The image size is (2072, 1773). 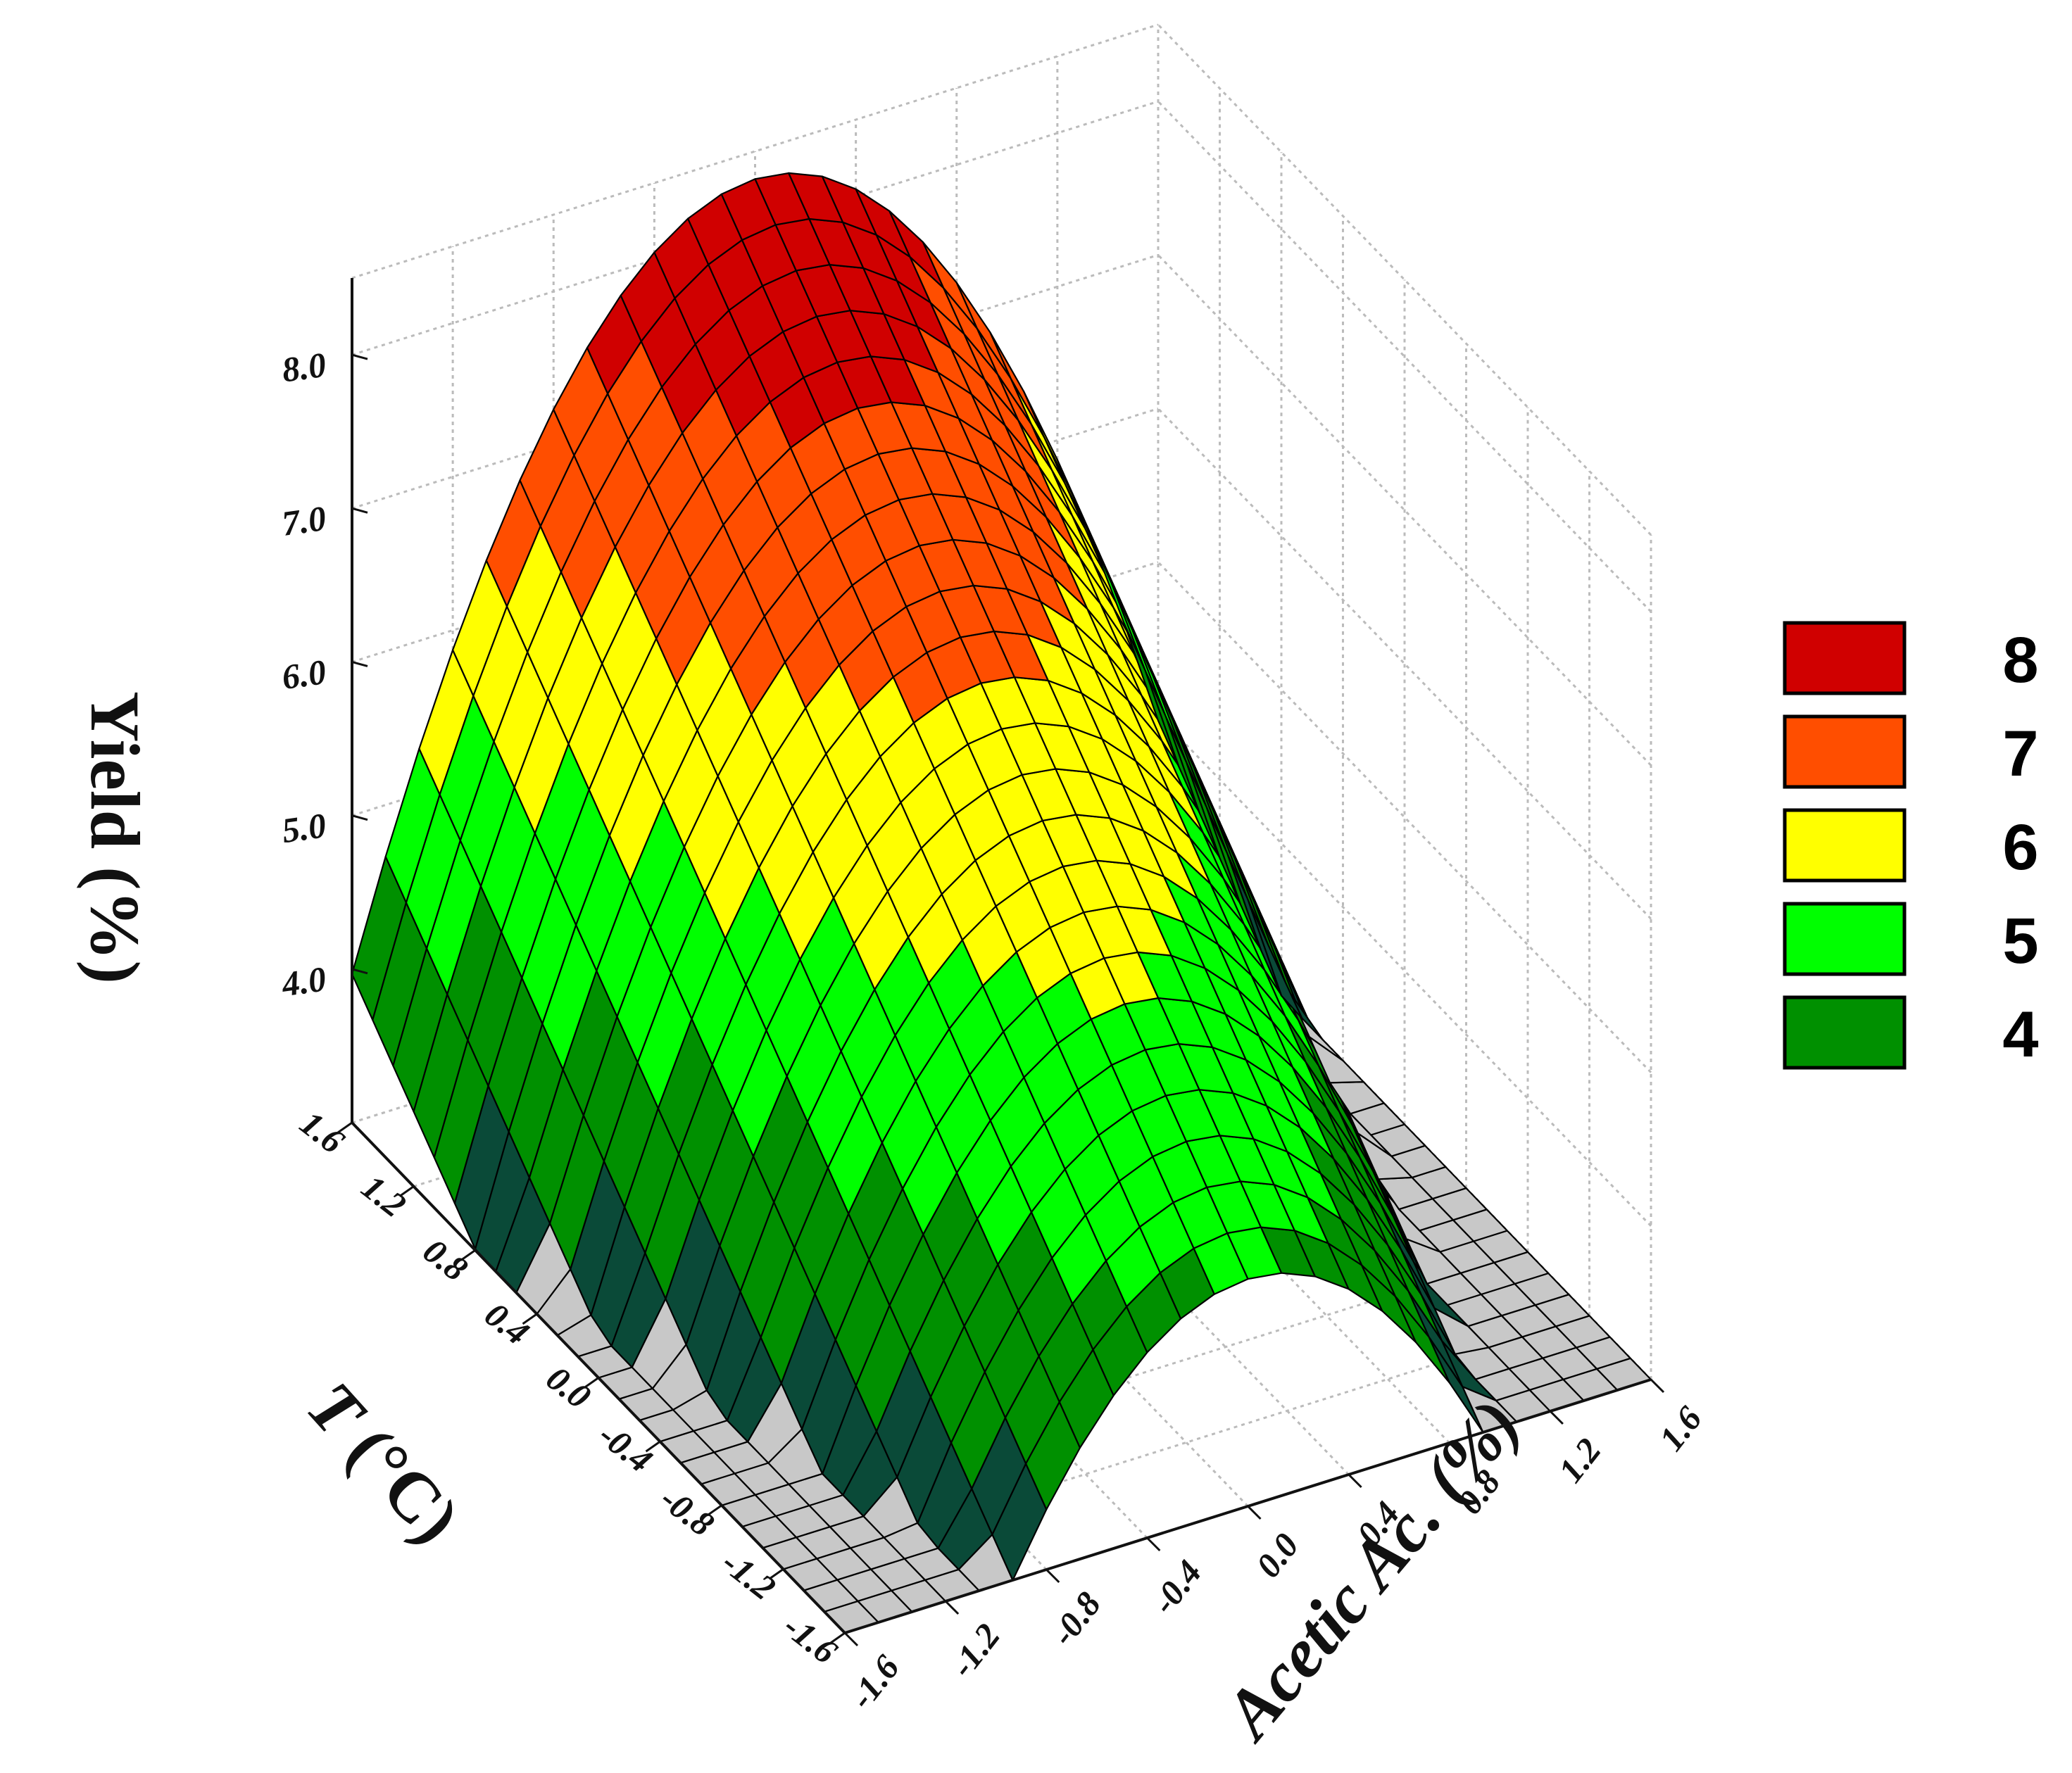 I want to click on x-axis-title: Acetic Ac. (%), so click(x=1371, y=1570).